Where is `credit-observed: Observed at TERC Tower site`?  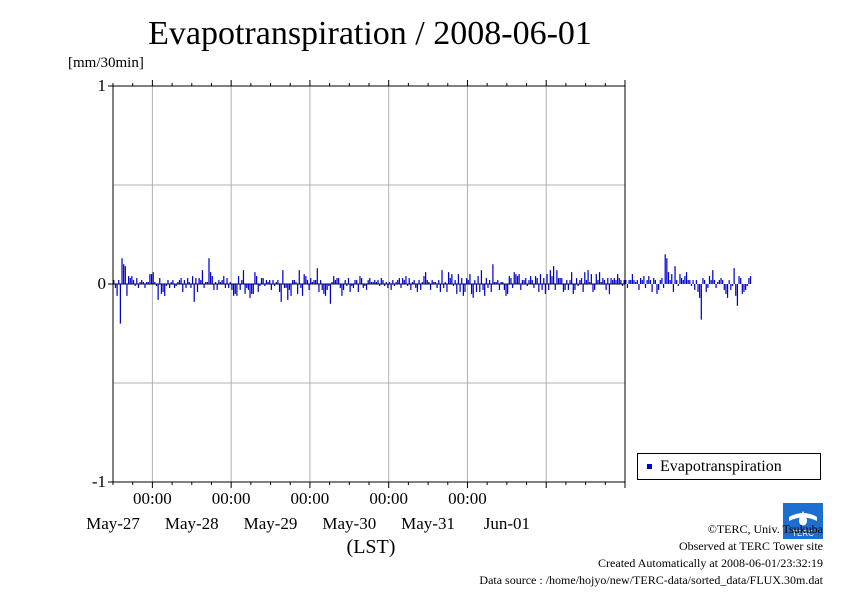
credit-observed: Observed at TERC Tower site is located at coordinates (750, 546).